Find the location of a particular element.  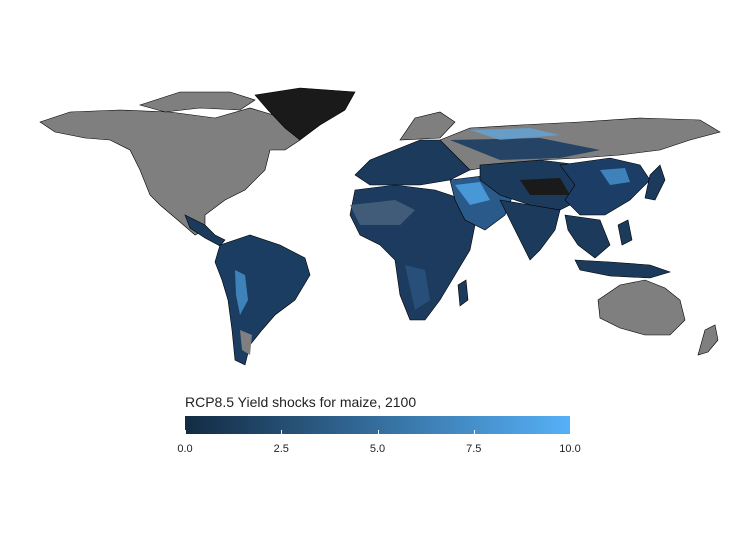

japan is located at coordinates (655, 182).